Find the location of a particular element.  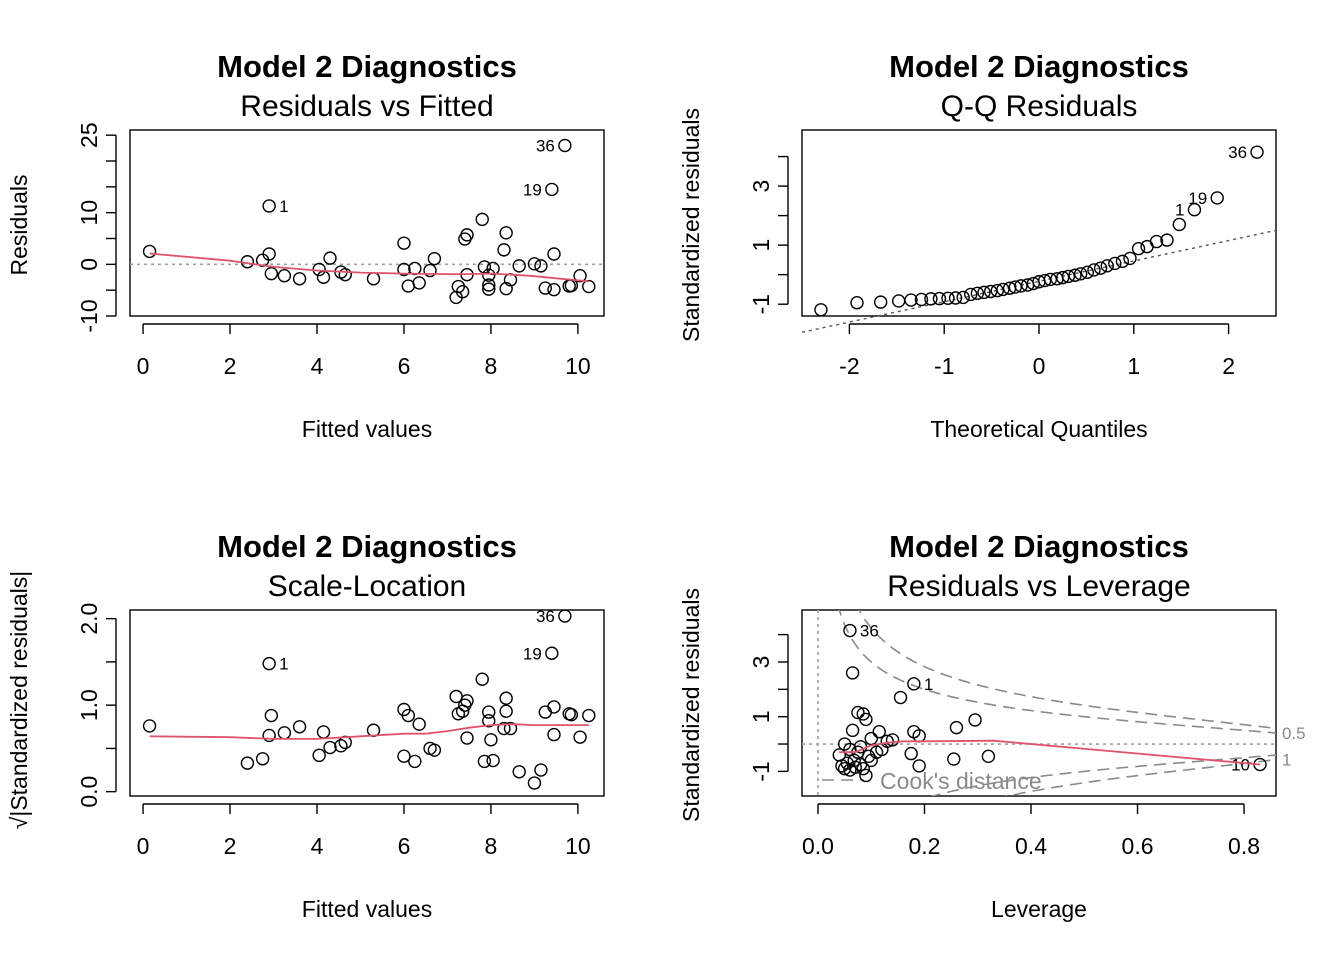

rvf-subtitle: Residuals vs Fitted is located at coordinates (366, 106).